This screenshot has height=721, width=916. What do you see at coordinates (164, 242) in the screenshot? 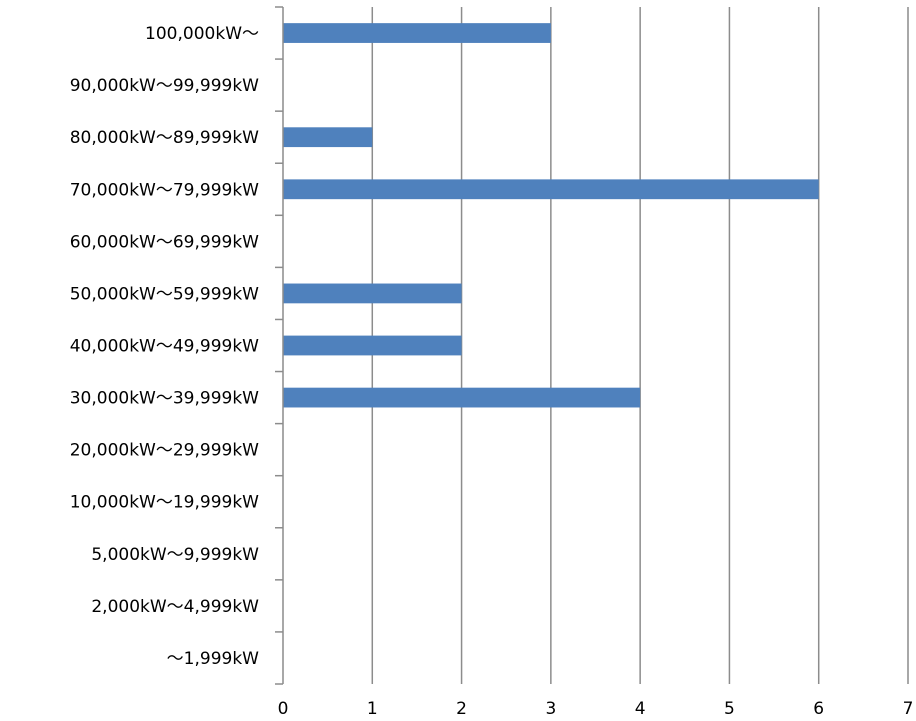
I see `category-label: 60,000kW〜69,999kW` at bounding box center [164, 242].